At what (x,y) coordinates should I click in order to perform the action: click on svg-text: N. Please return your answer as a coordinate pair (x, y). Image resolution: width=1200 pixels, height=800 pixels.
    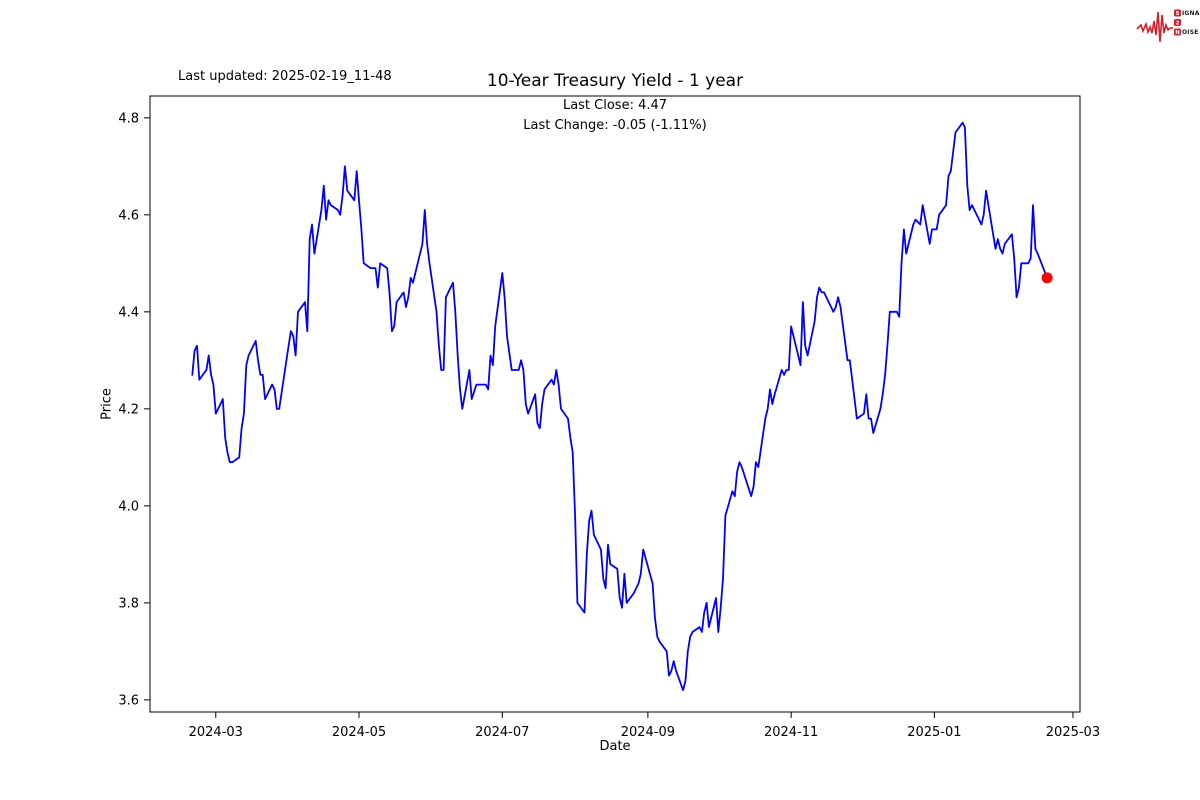
    Looking at the image, I should click on (1177, 33).